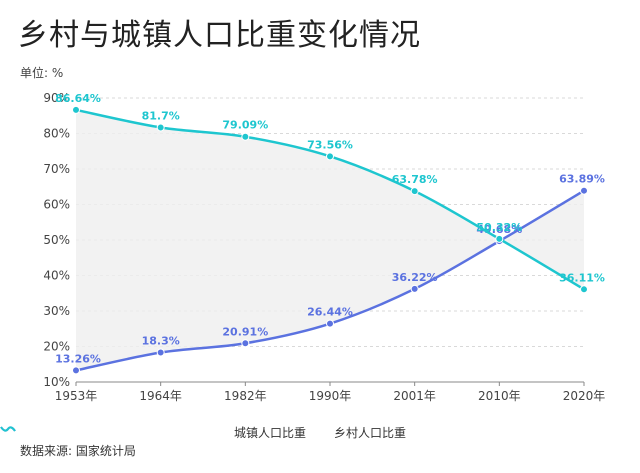  Describe the element at coordinates (76, 396) in the screenshot. I see `x-tick-label: 1953年` at that location.